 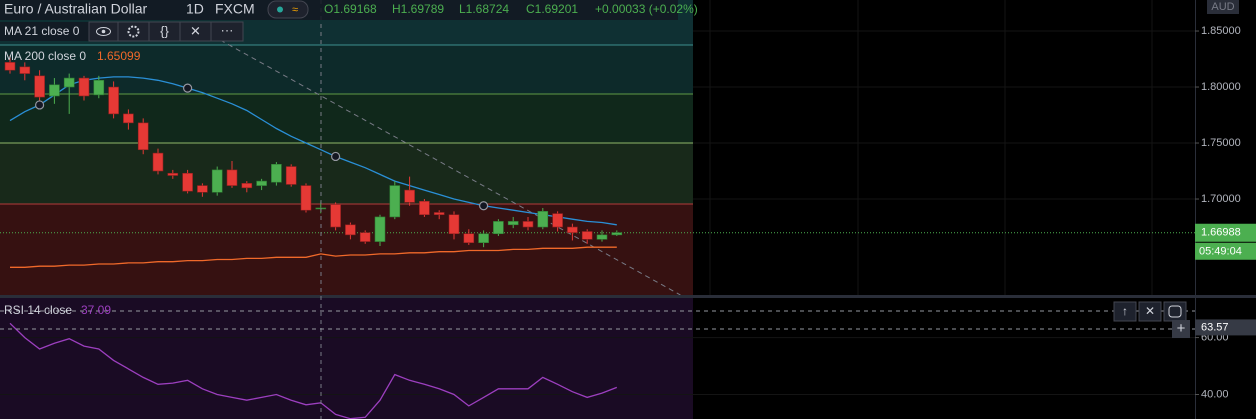 I want to click on maximize-pane-button, so click(x=1125, y=311).